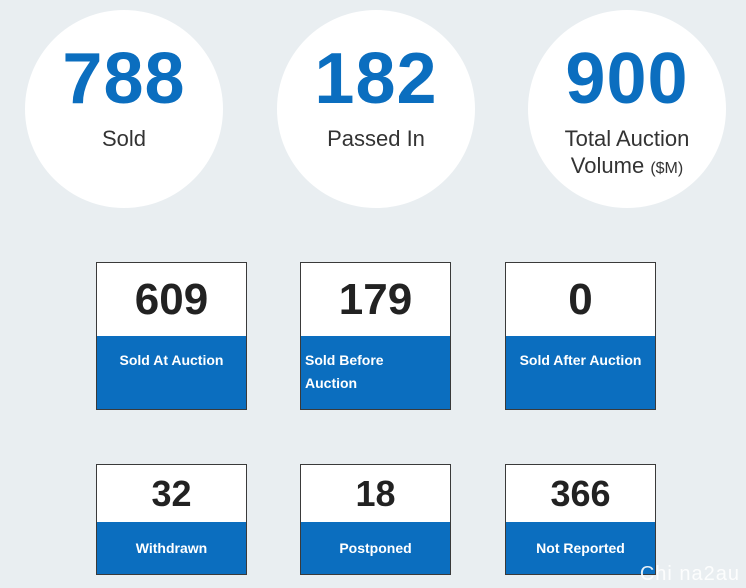 This screenshot has height=588, width=746. What do you see at coordinates (375, 548) in the screenshot?
I see `postponed-label: Postponed` at bounding box center [375, 548].